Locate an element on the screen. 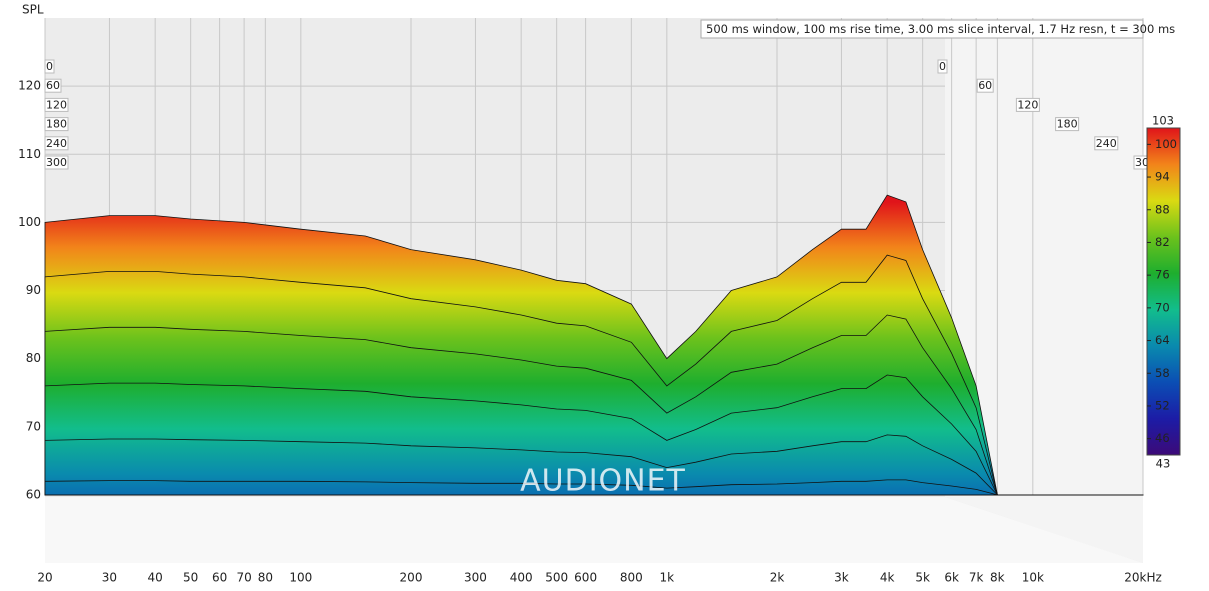 This screenshot has height=591, width=1209. x-tick-label: 20kHz is located at coordinates (1143, 578).